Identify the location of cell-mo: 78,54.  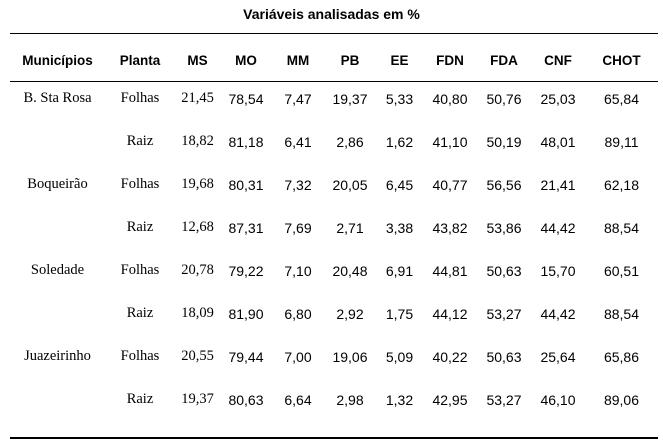
(246, 98).